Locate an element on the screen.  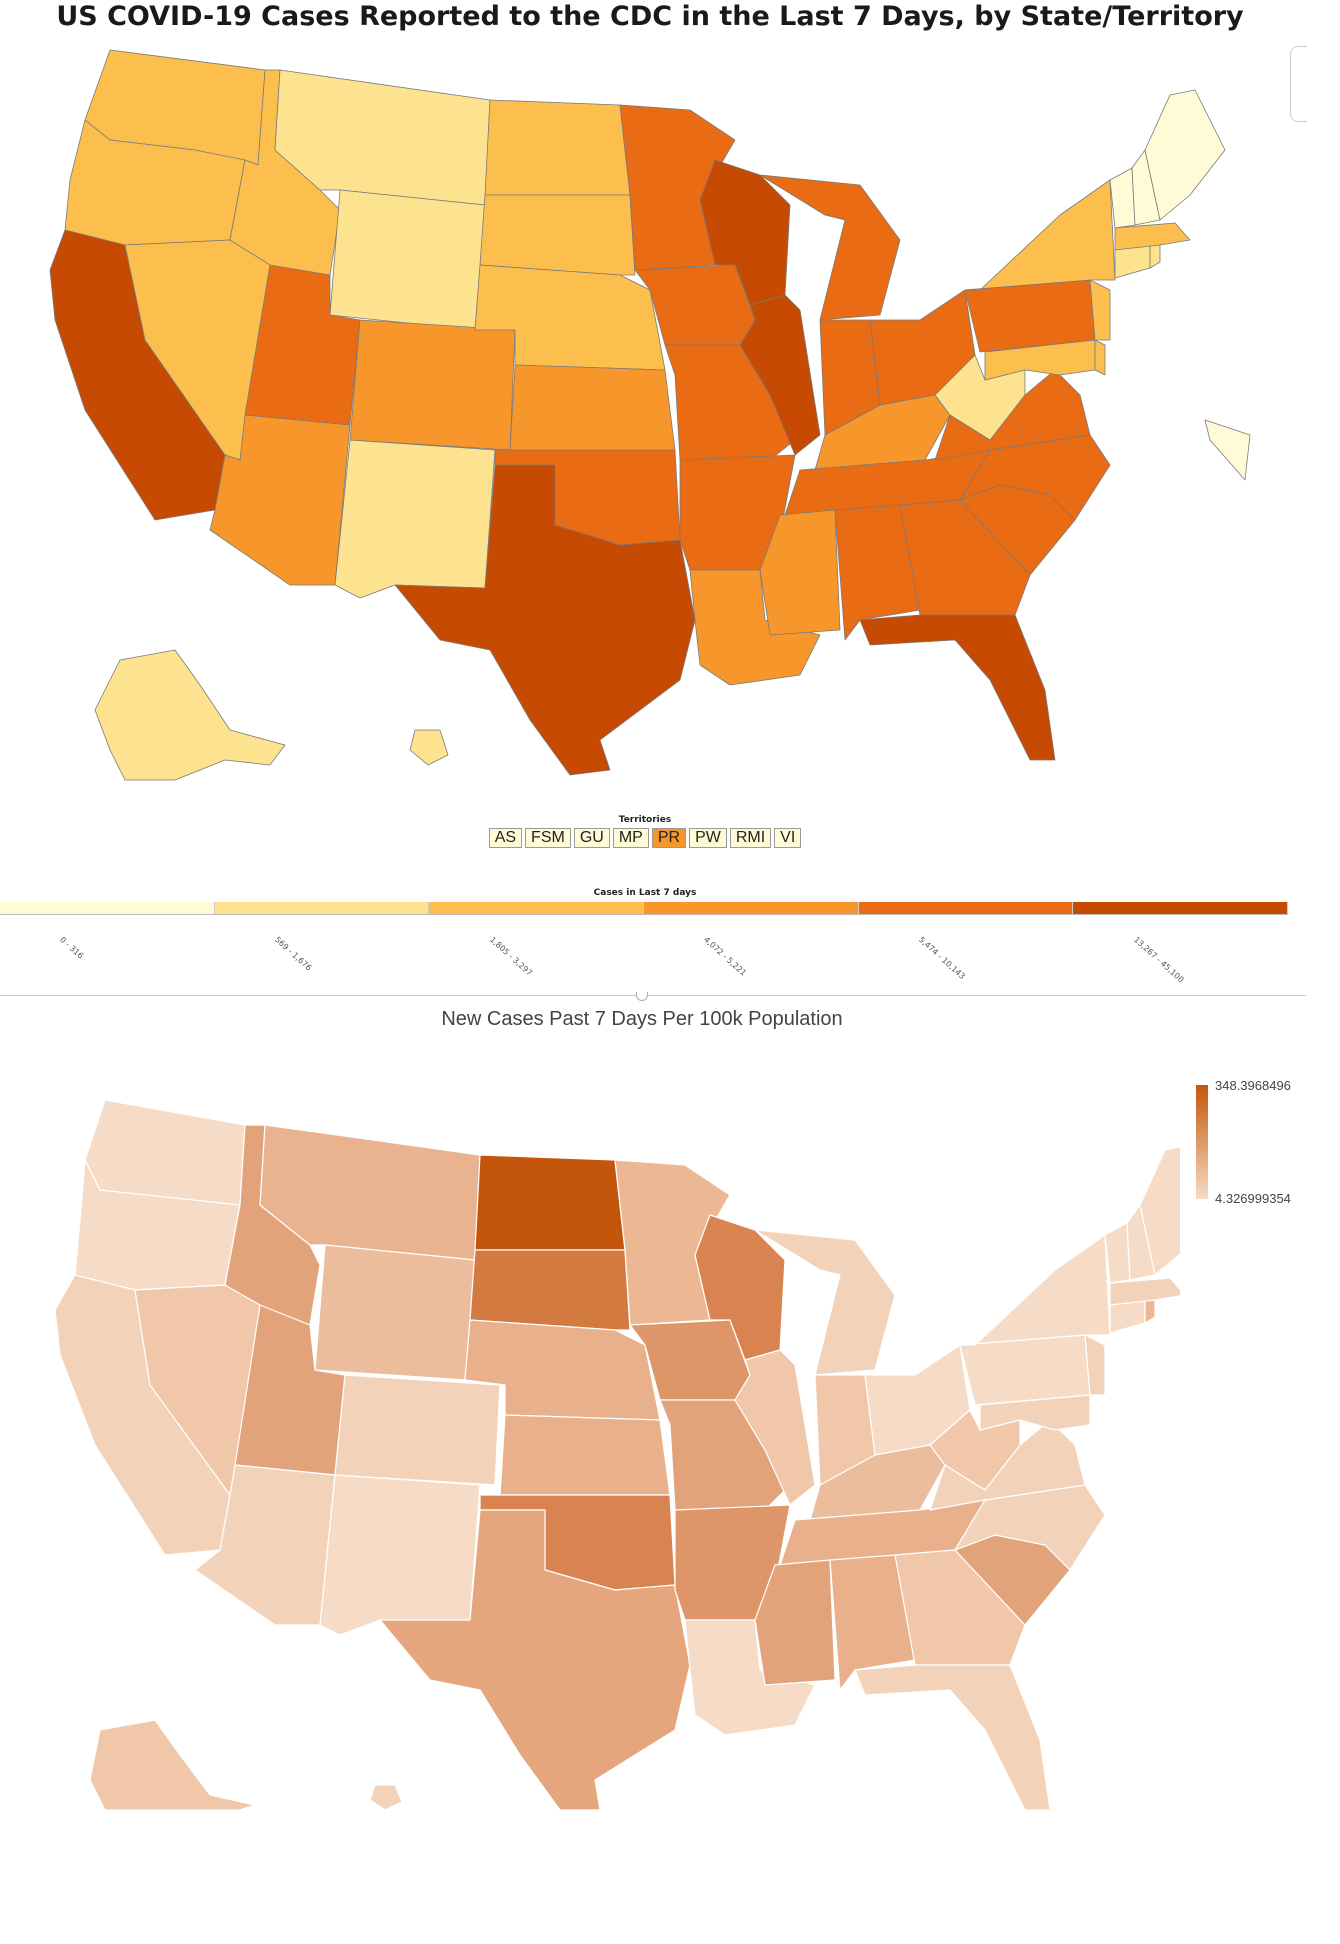
territory-mp: MP is located at coordinates (630, 838).